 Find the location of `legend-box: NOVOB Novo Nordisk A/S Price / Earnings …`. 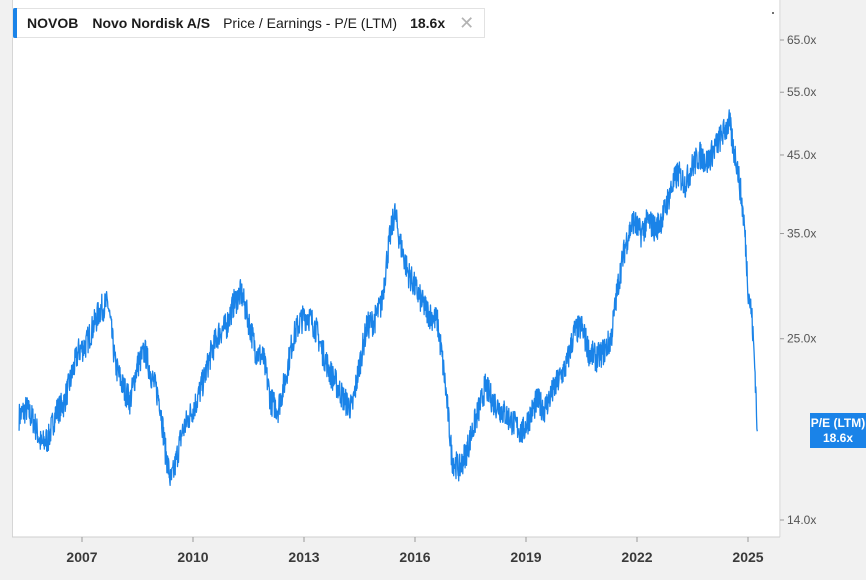

legend-box: NOVOB Novo Nordisk A/S Price / Earnings … is located at coordinates (249, 23).